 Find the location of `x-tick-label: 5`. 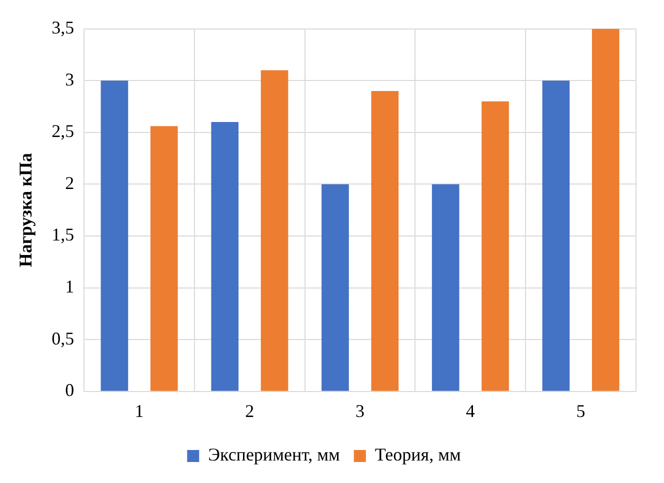

x-tick-label: 5 is located at coordinates (581, 410).